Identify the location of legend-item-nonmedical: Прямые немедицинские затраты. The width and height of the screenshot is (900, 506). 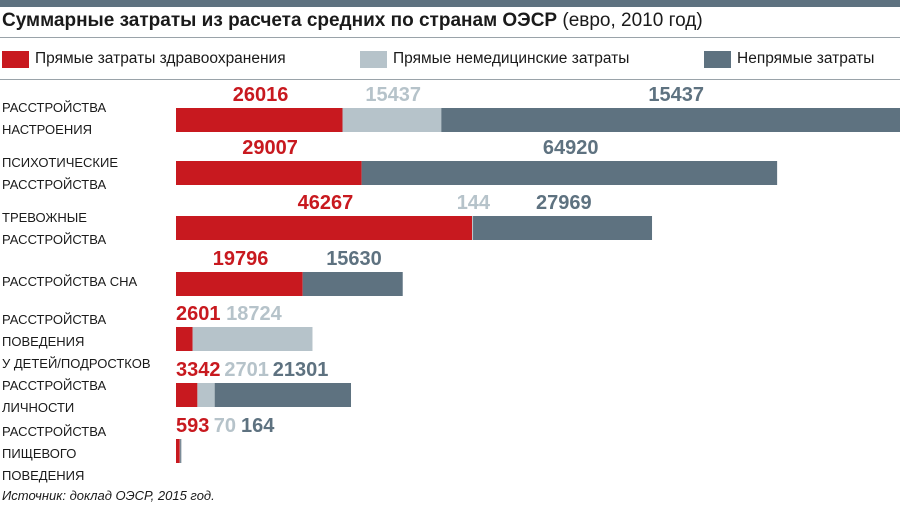
(494, 59).